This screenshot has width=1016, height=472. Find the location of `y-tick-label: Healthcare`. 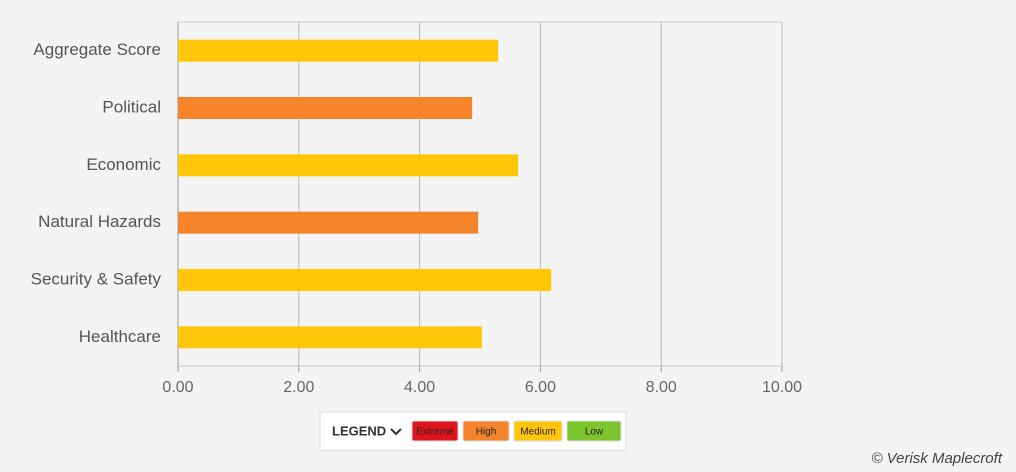

y-tick-label: Healthcare is located at coordinates (120, 336).